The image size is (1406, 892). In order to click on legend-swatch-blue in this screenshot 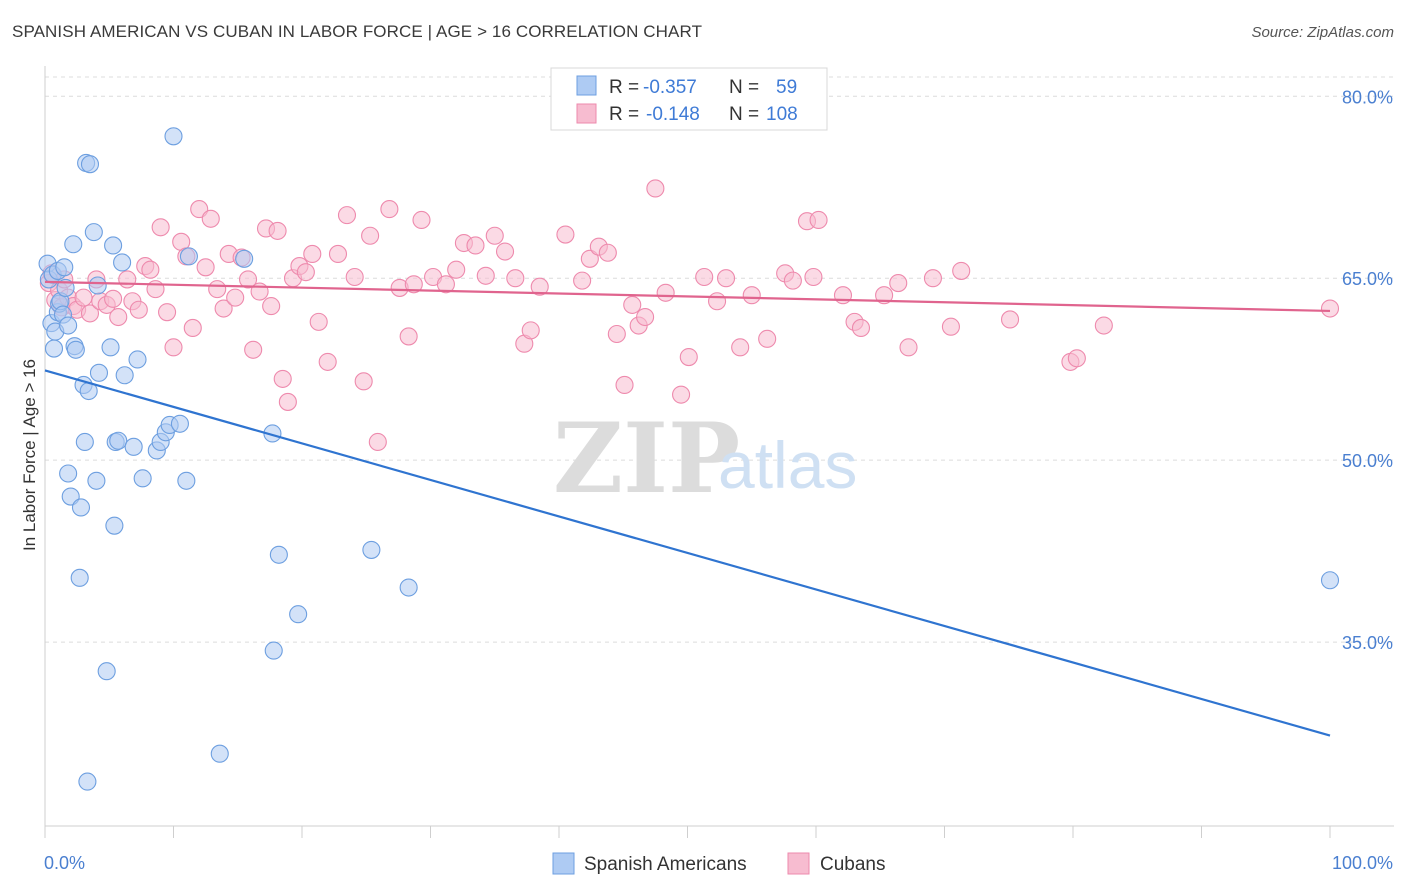, I will do `click(586, 85)`.